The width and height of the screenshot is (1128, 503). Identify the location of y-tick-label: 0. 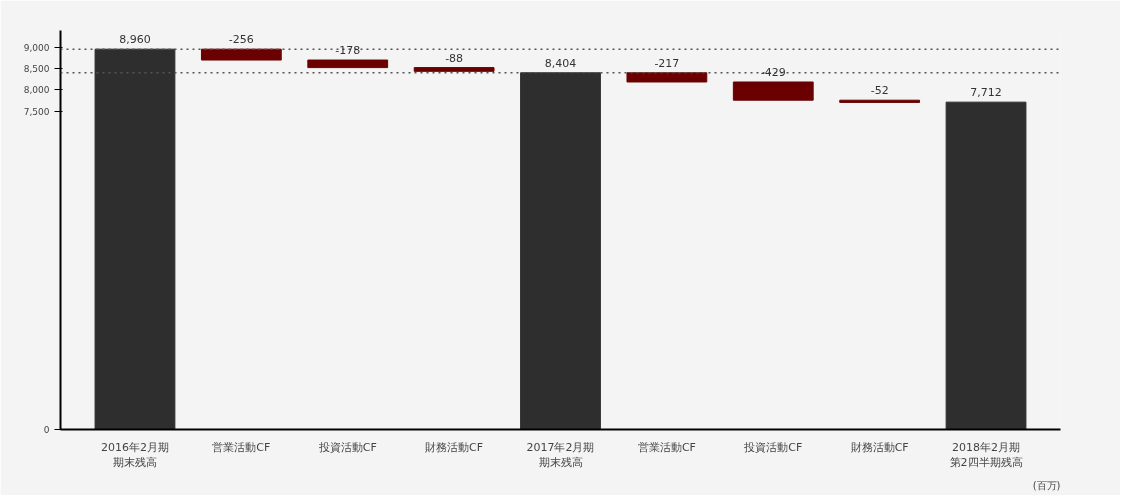
(46, 430).